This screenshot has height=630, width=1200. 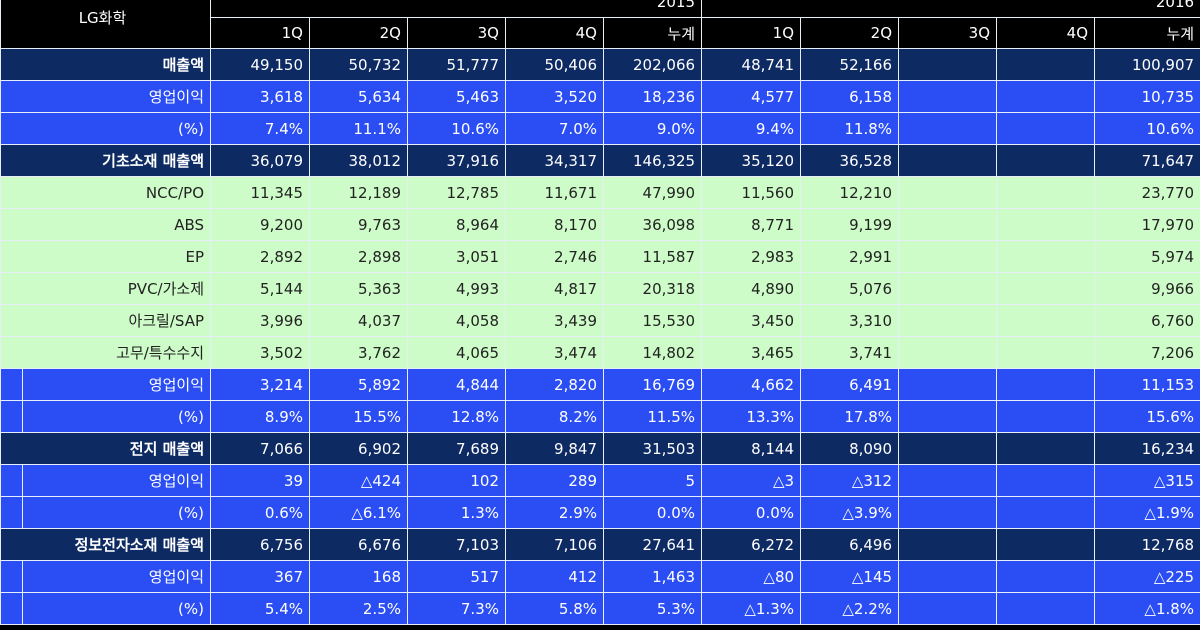 I want to click on value-cell: △145, so click(x=850, y=576).